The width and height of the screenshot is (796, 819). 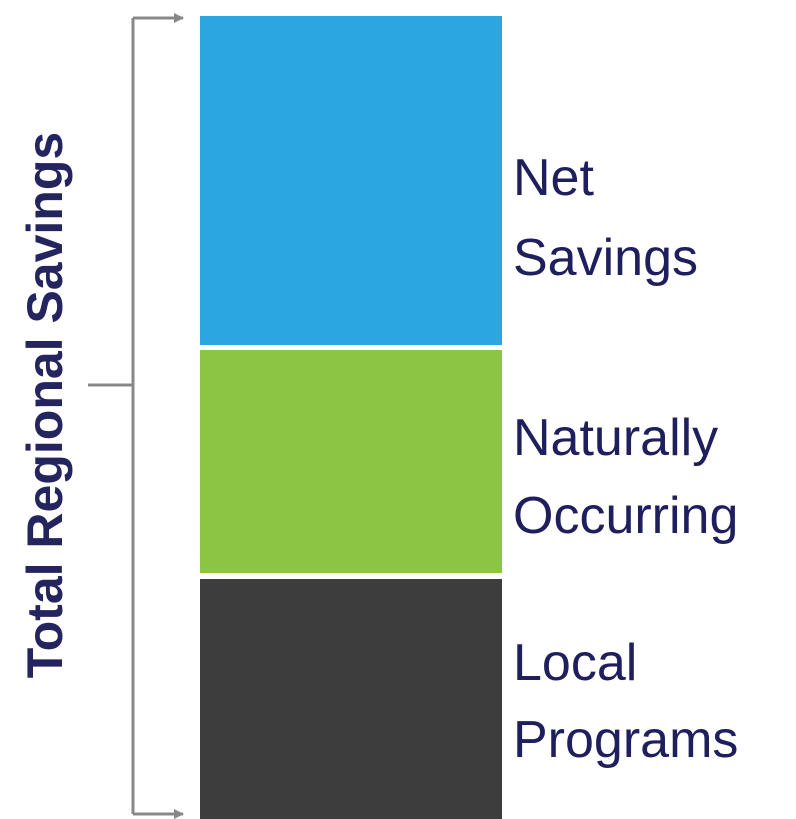 I want to click on segment-label: Occurring, so click(x=625, y=516).